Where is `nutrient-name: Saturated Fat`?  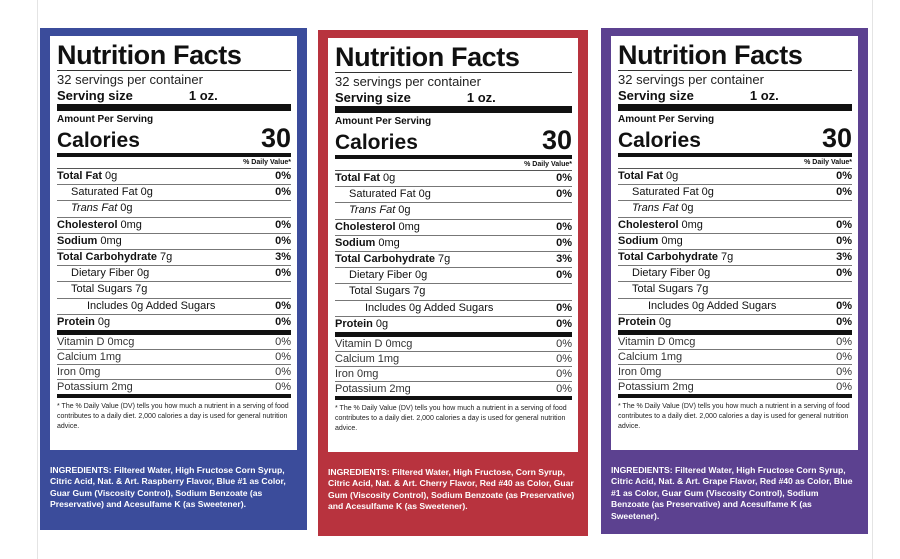 nutrient-name: Saturated Fat is located at coordinates (104, 192).